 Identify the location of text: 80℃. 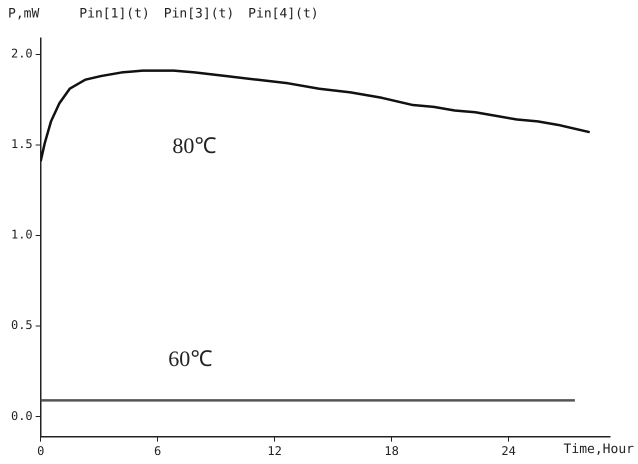
(194, 145).